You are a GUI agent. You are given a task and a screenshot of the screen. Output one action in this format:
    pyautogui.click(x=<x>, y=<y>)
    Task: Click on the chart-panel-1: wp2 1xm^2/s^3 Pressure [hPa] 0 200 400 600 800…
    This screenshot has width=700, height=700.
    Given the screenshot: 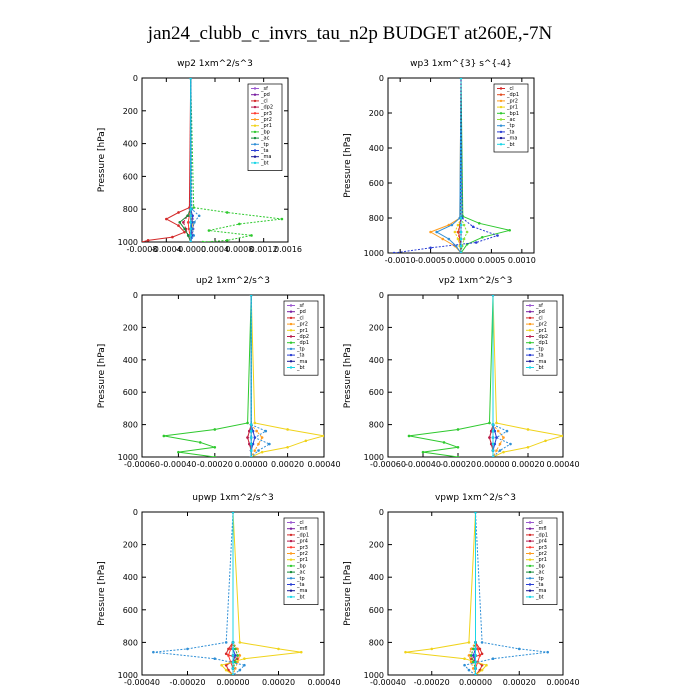 What is the action you would take?
    pyautogui.click(x=199, y=156)
    